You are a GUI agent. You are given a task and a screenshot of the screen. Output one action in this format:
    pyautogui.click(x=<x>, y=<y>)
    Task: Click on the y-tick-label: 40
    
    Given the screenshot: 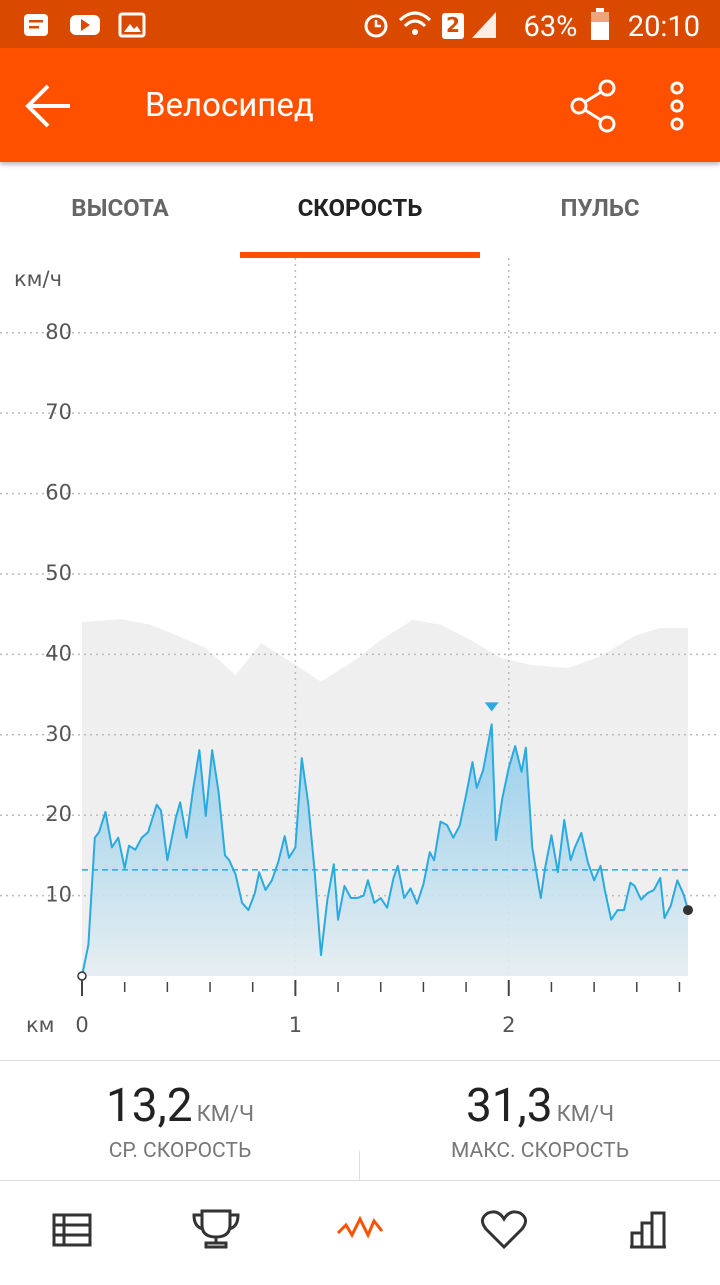 What is the action you would take?
    pyautogui.click(x=58, y=653)
    